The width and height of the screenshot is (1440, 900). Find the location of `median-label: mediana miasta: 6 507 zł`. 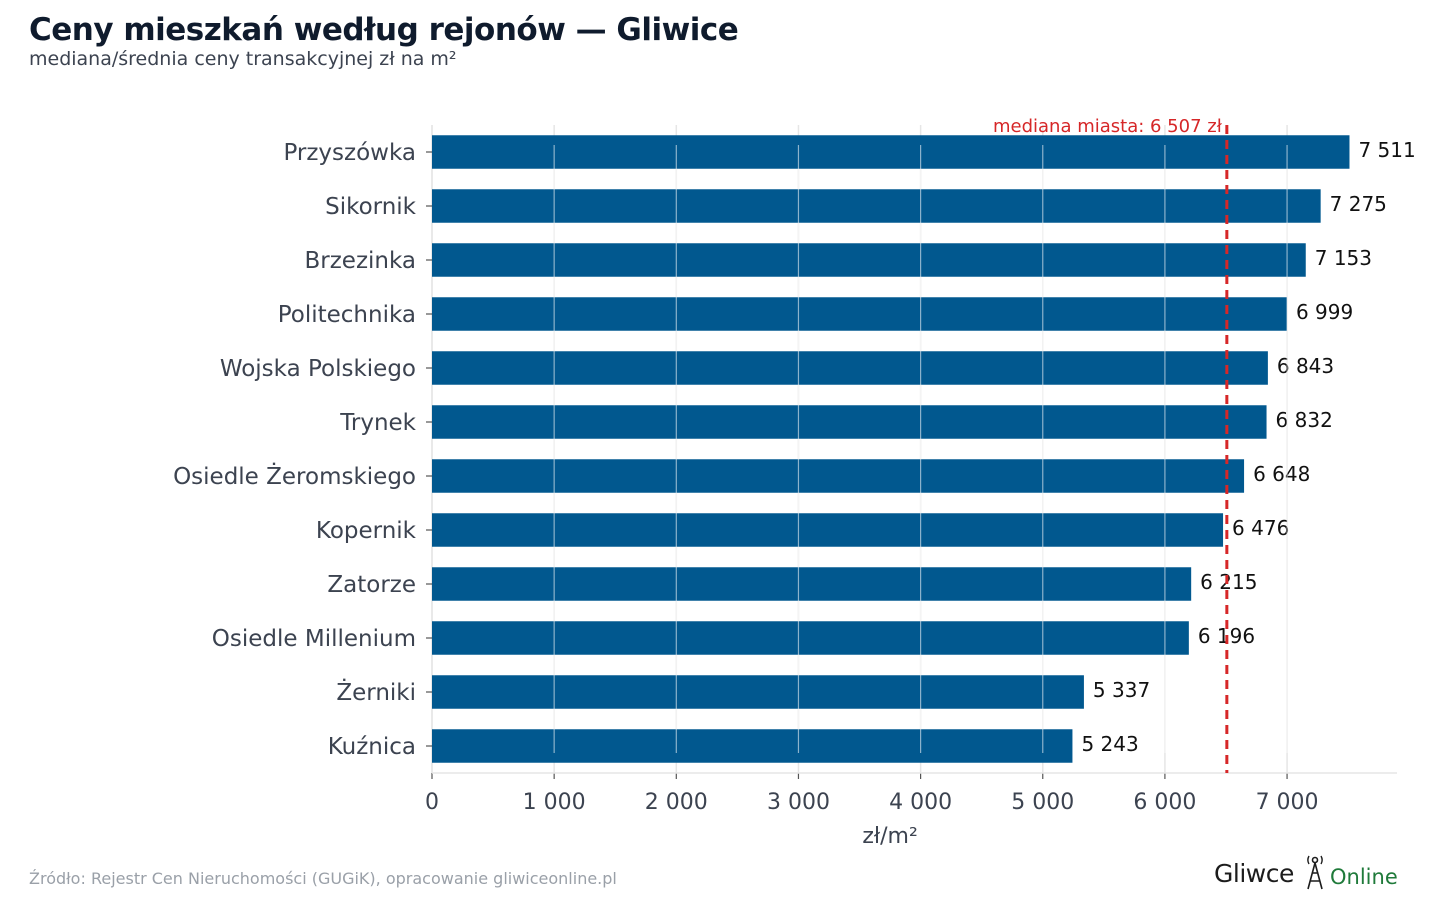

median-label: mediana miasta: 6 507 zł is located at coordinates (1108, 126).